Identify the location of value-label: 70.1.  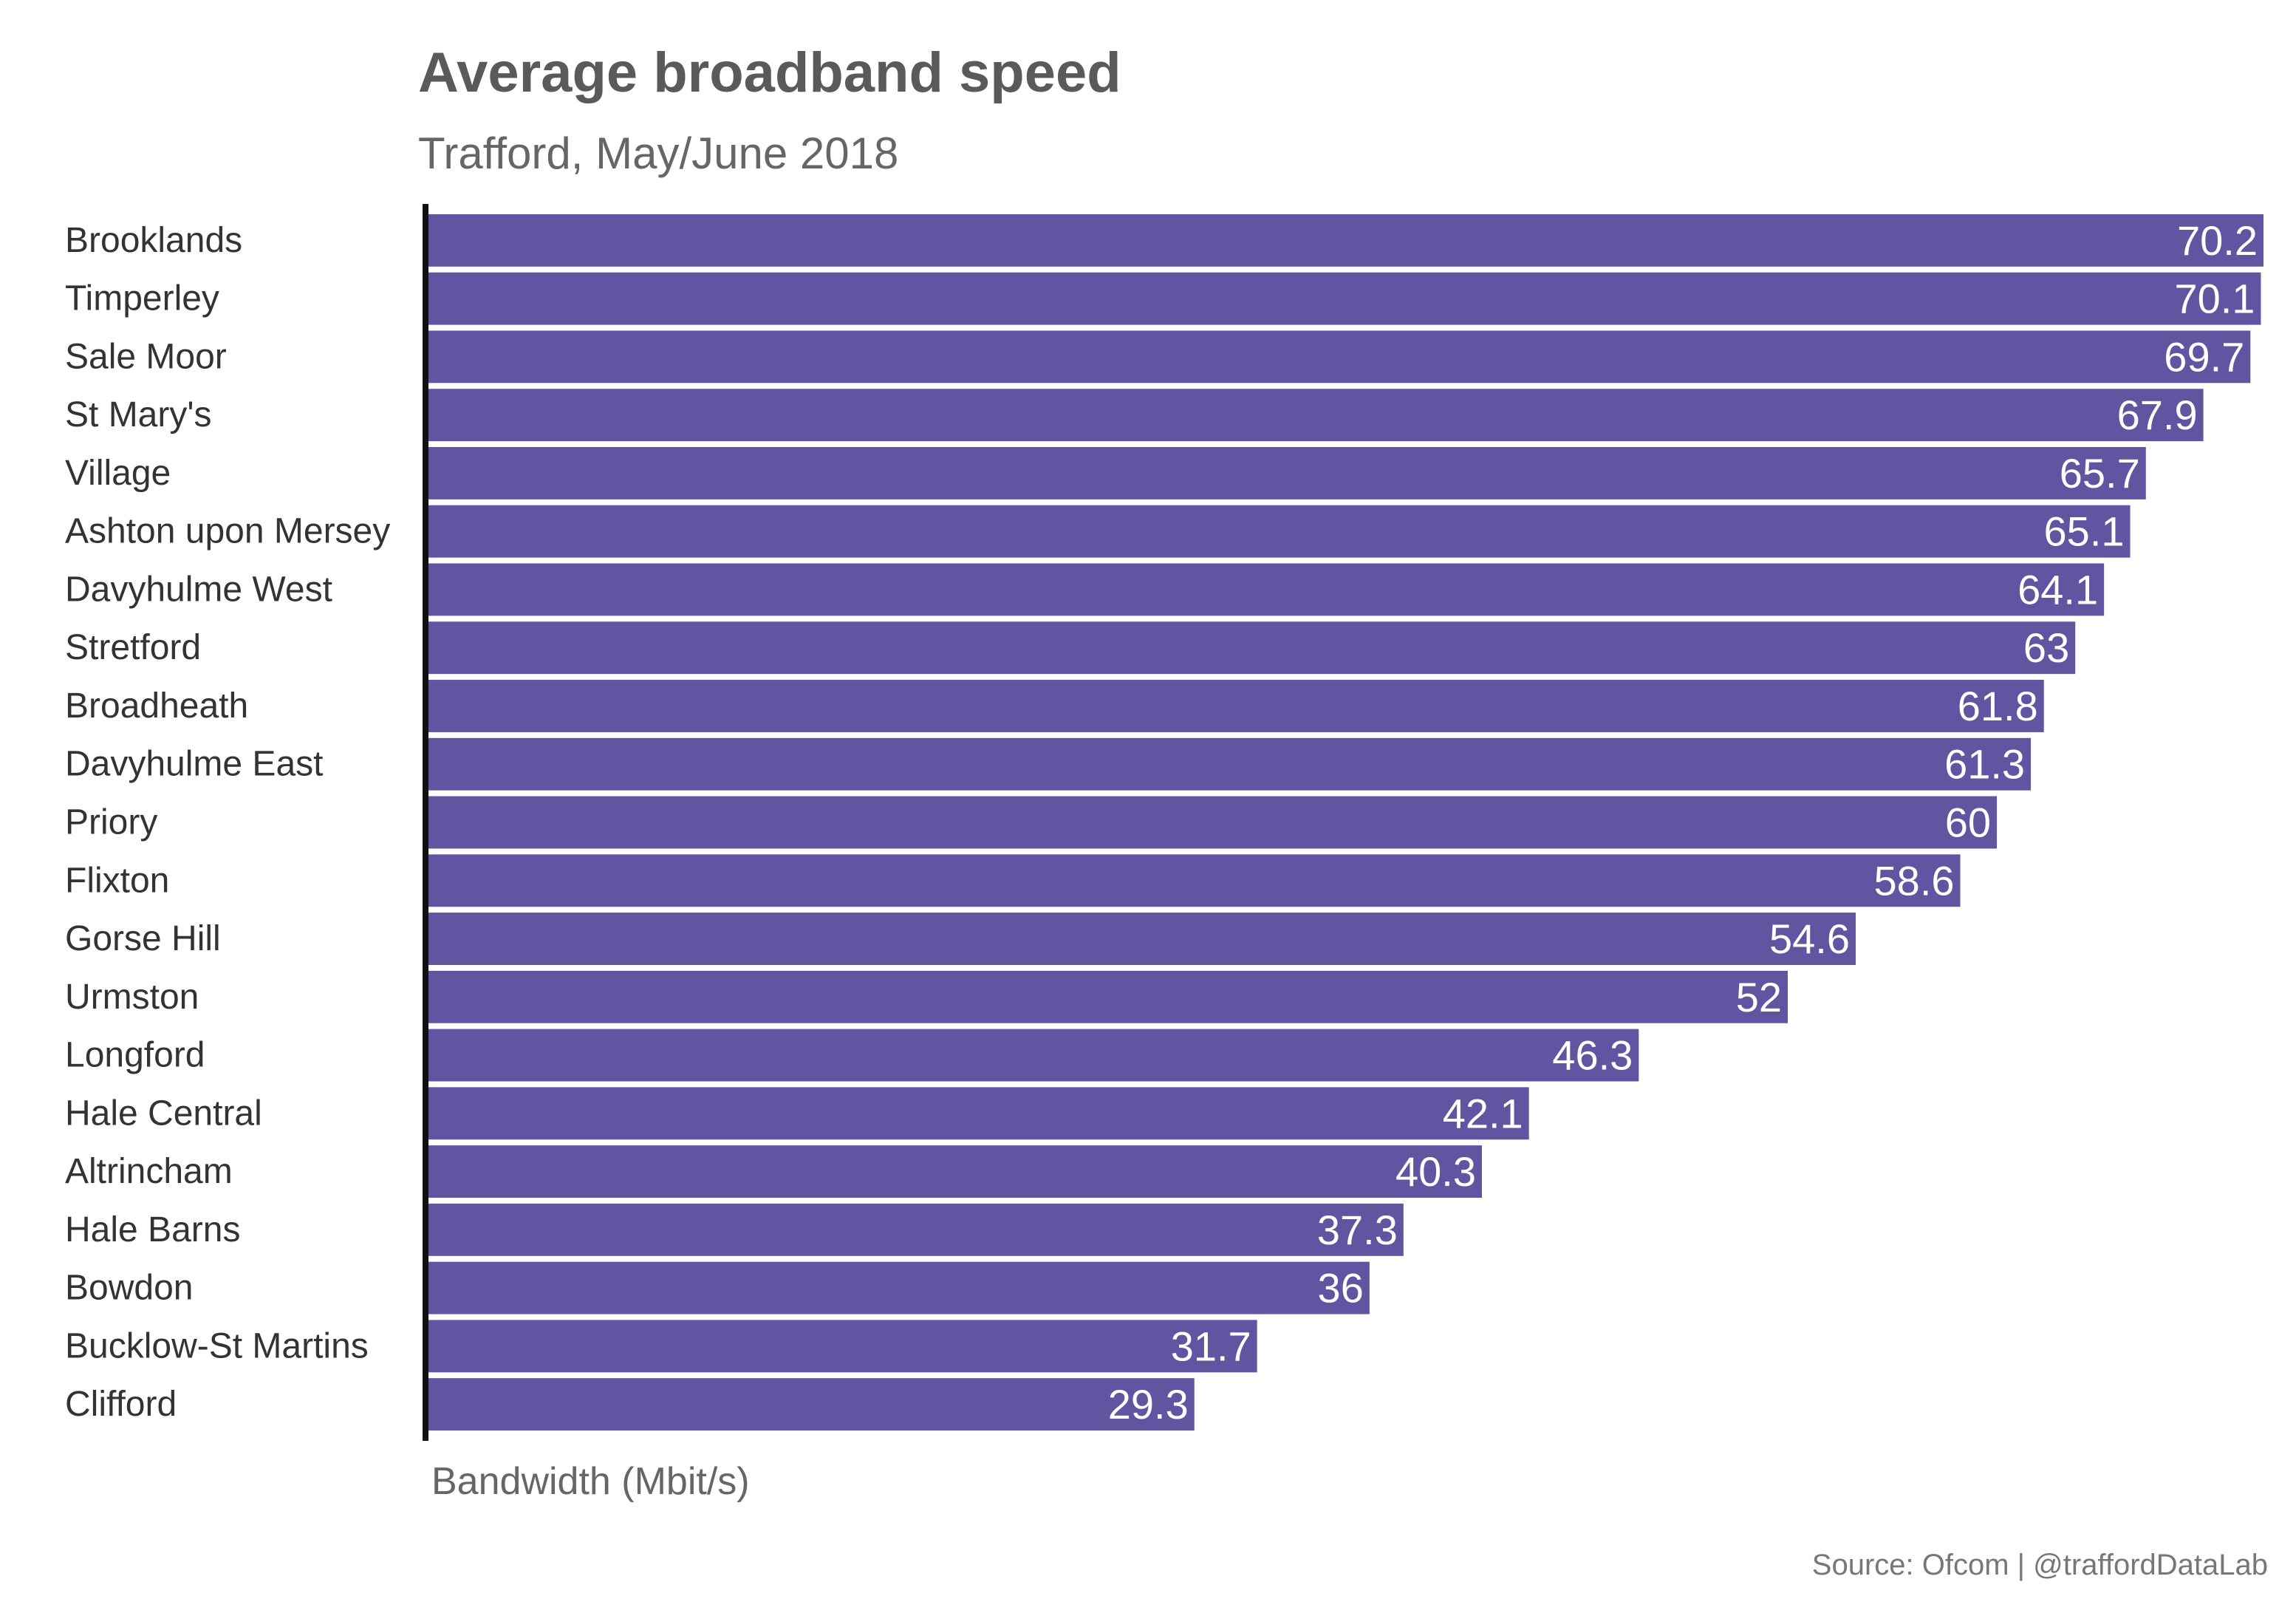
(2214, 299).